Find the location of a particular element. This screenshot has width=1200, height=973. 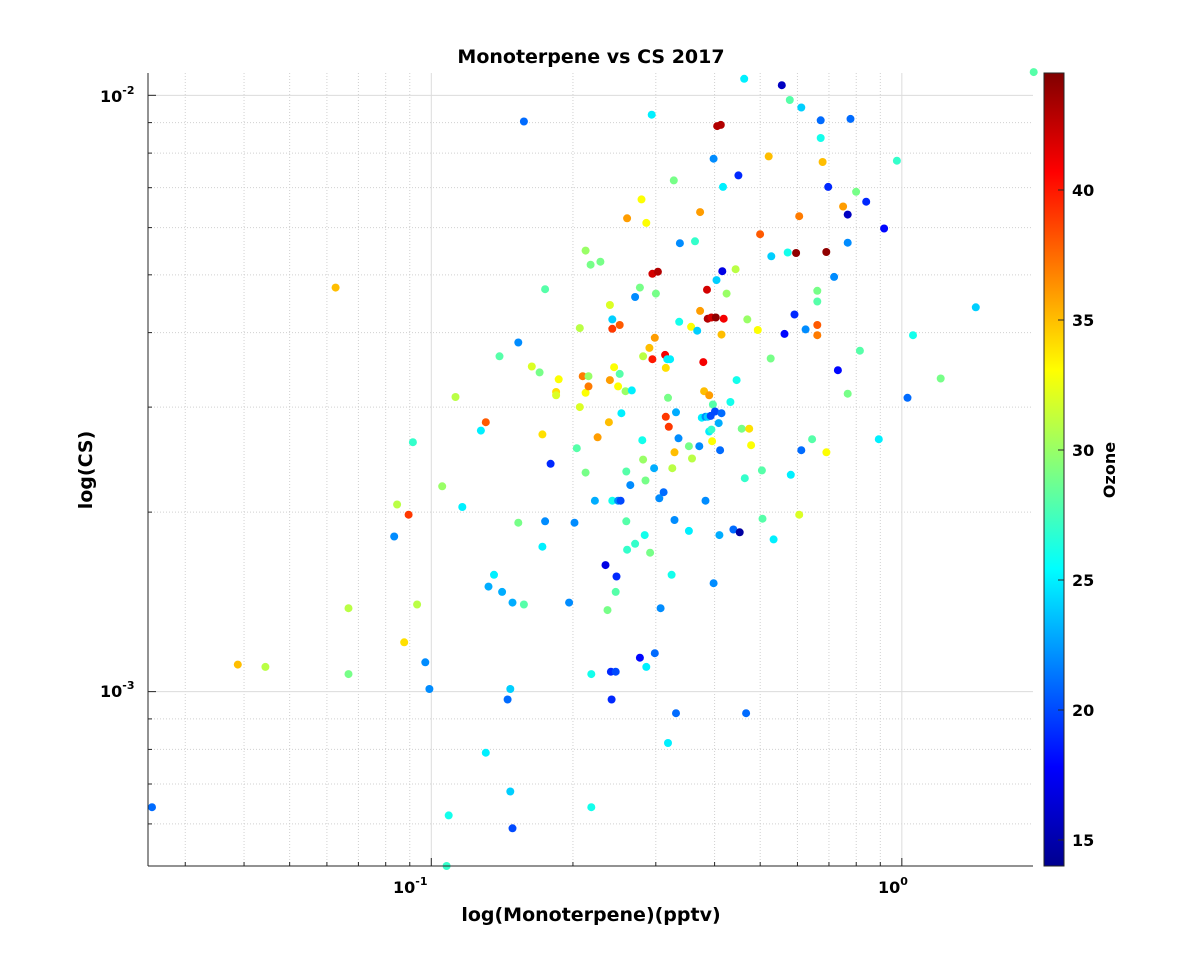

colorbar-ticks: 15 20 25 30 35 40 is located at coordinates (1076, 515).